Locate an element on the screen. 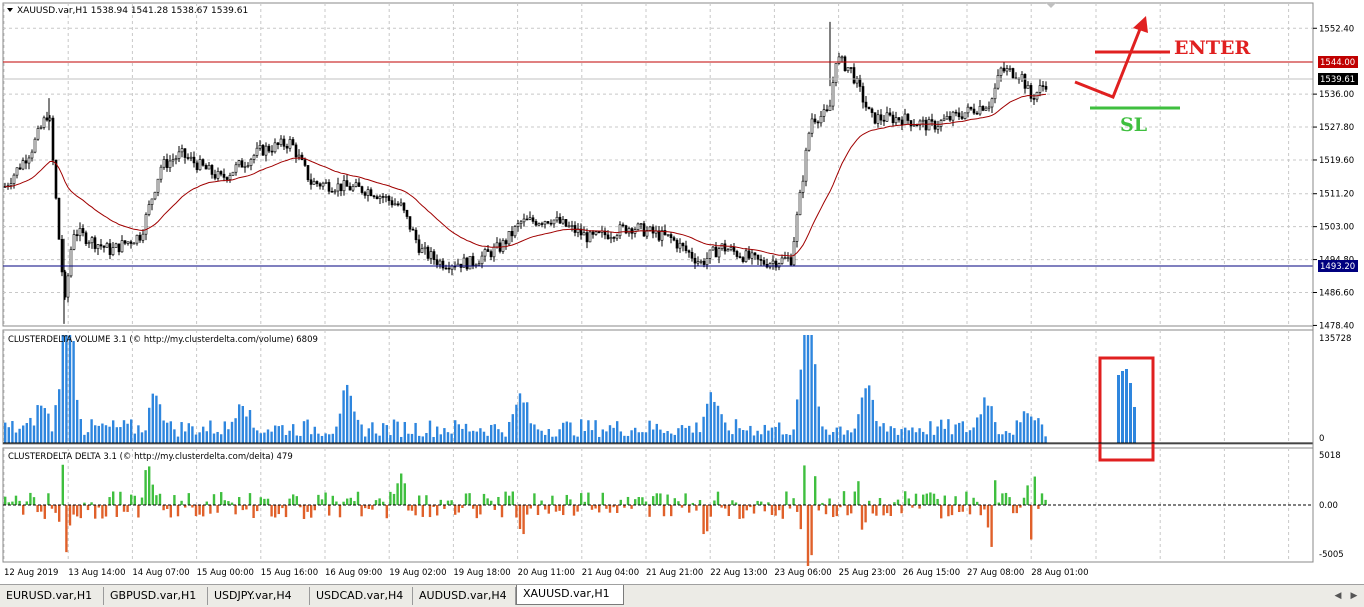 The image size is (1364, 607). tab-audusd: AUDUSD.var,H4 is located at coordinates (464, 596).